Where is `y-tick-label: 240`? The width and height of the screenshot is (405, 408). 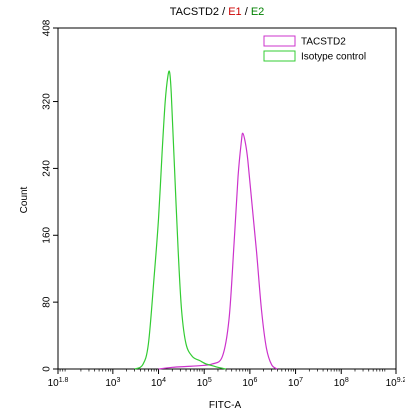
y-tick-label: 240 is located at coordinates (47, 168).